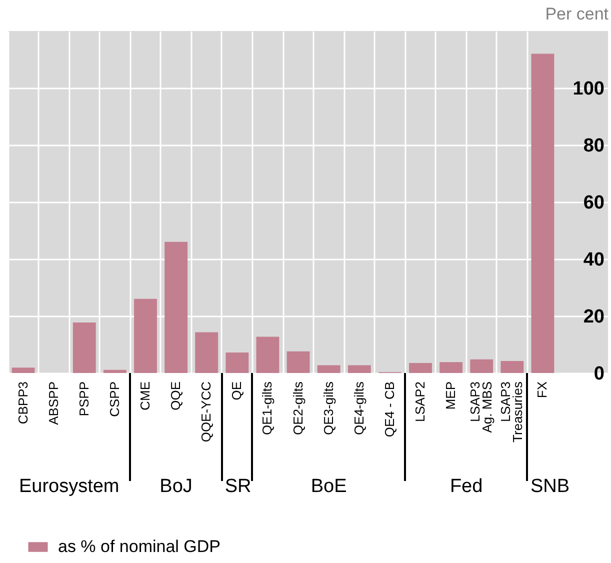 The height and width of the screenshot is (563, 611). I want to click on y-tick-label: 40, so click(593, 260).